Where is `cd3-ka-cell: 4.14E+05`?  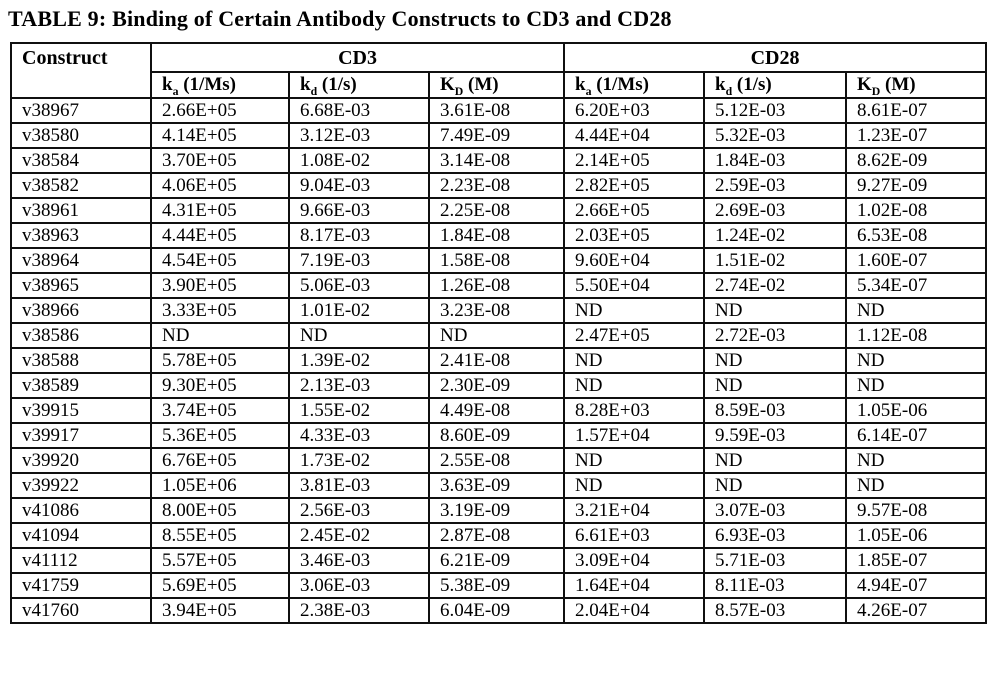
cd3-ka-cell: 4.14E+05 is located at coordinates (220, 135).